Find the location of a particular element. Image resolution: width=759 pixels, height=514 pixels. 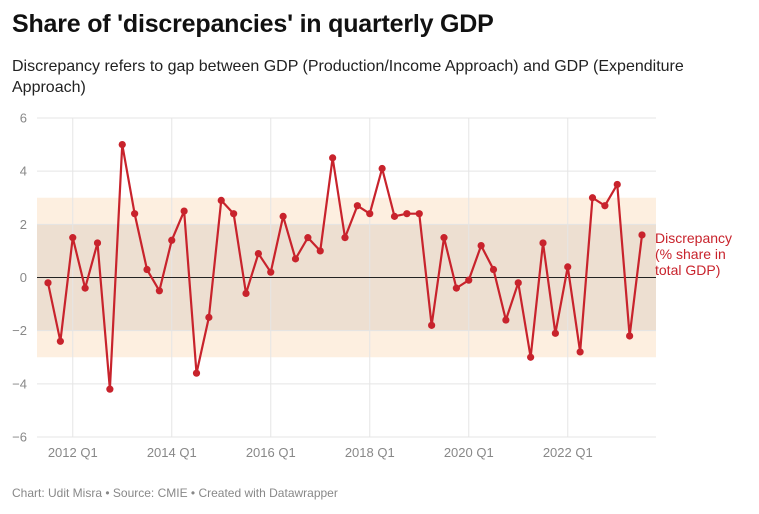

x-tick-label: 2018 Q1 is located at coordinates (370, 452).